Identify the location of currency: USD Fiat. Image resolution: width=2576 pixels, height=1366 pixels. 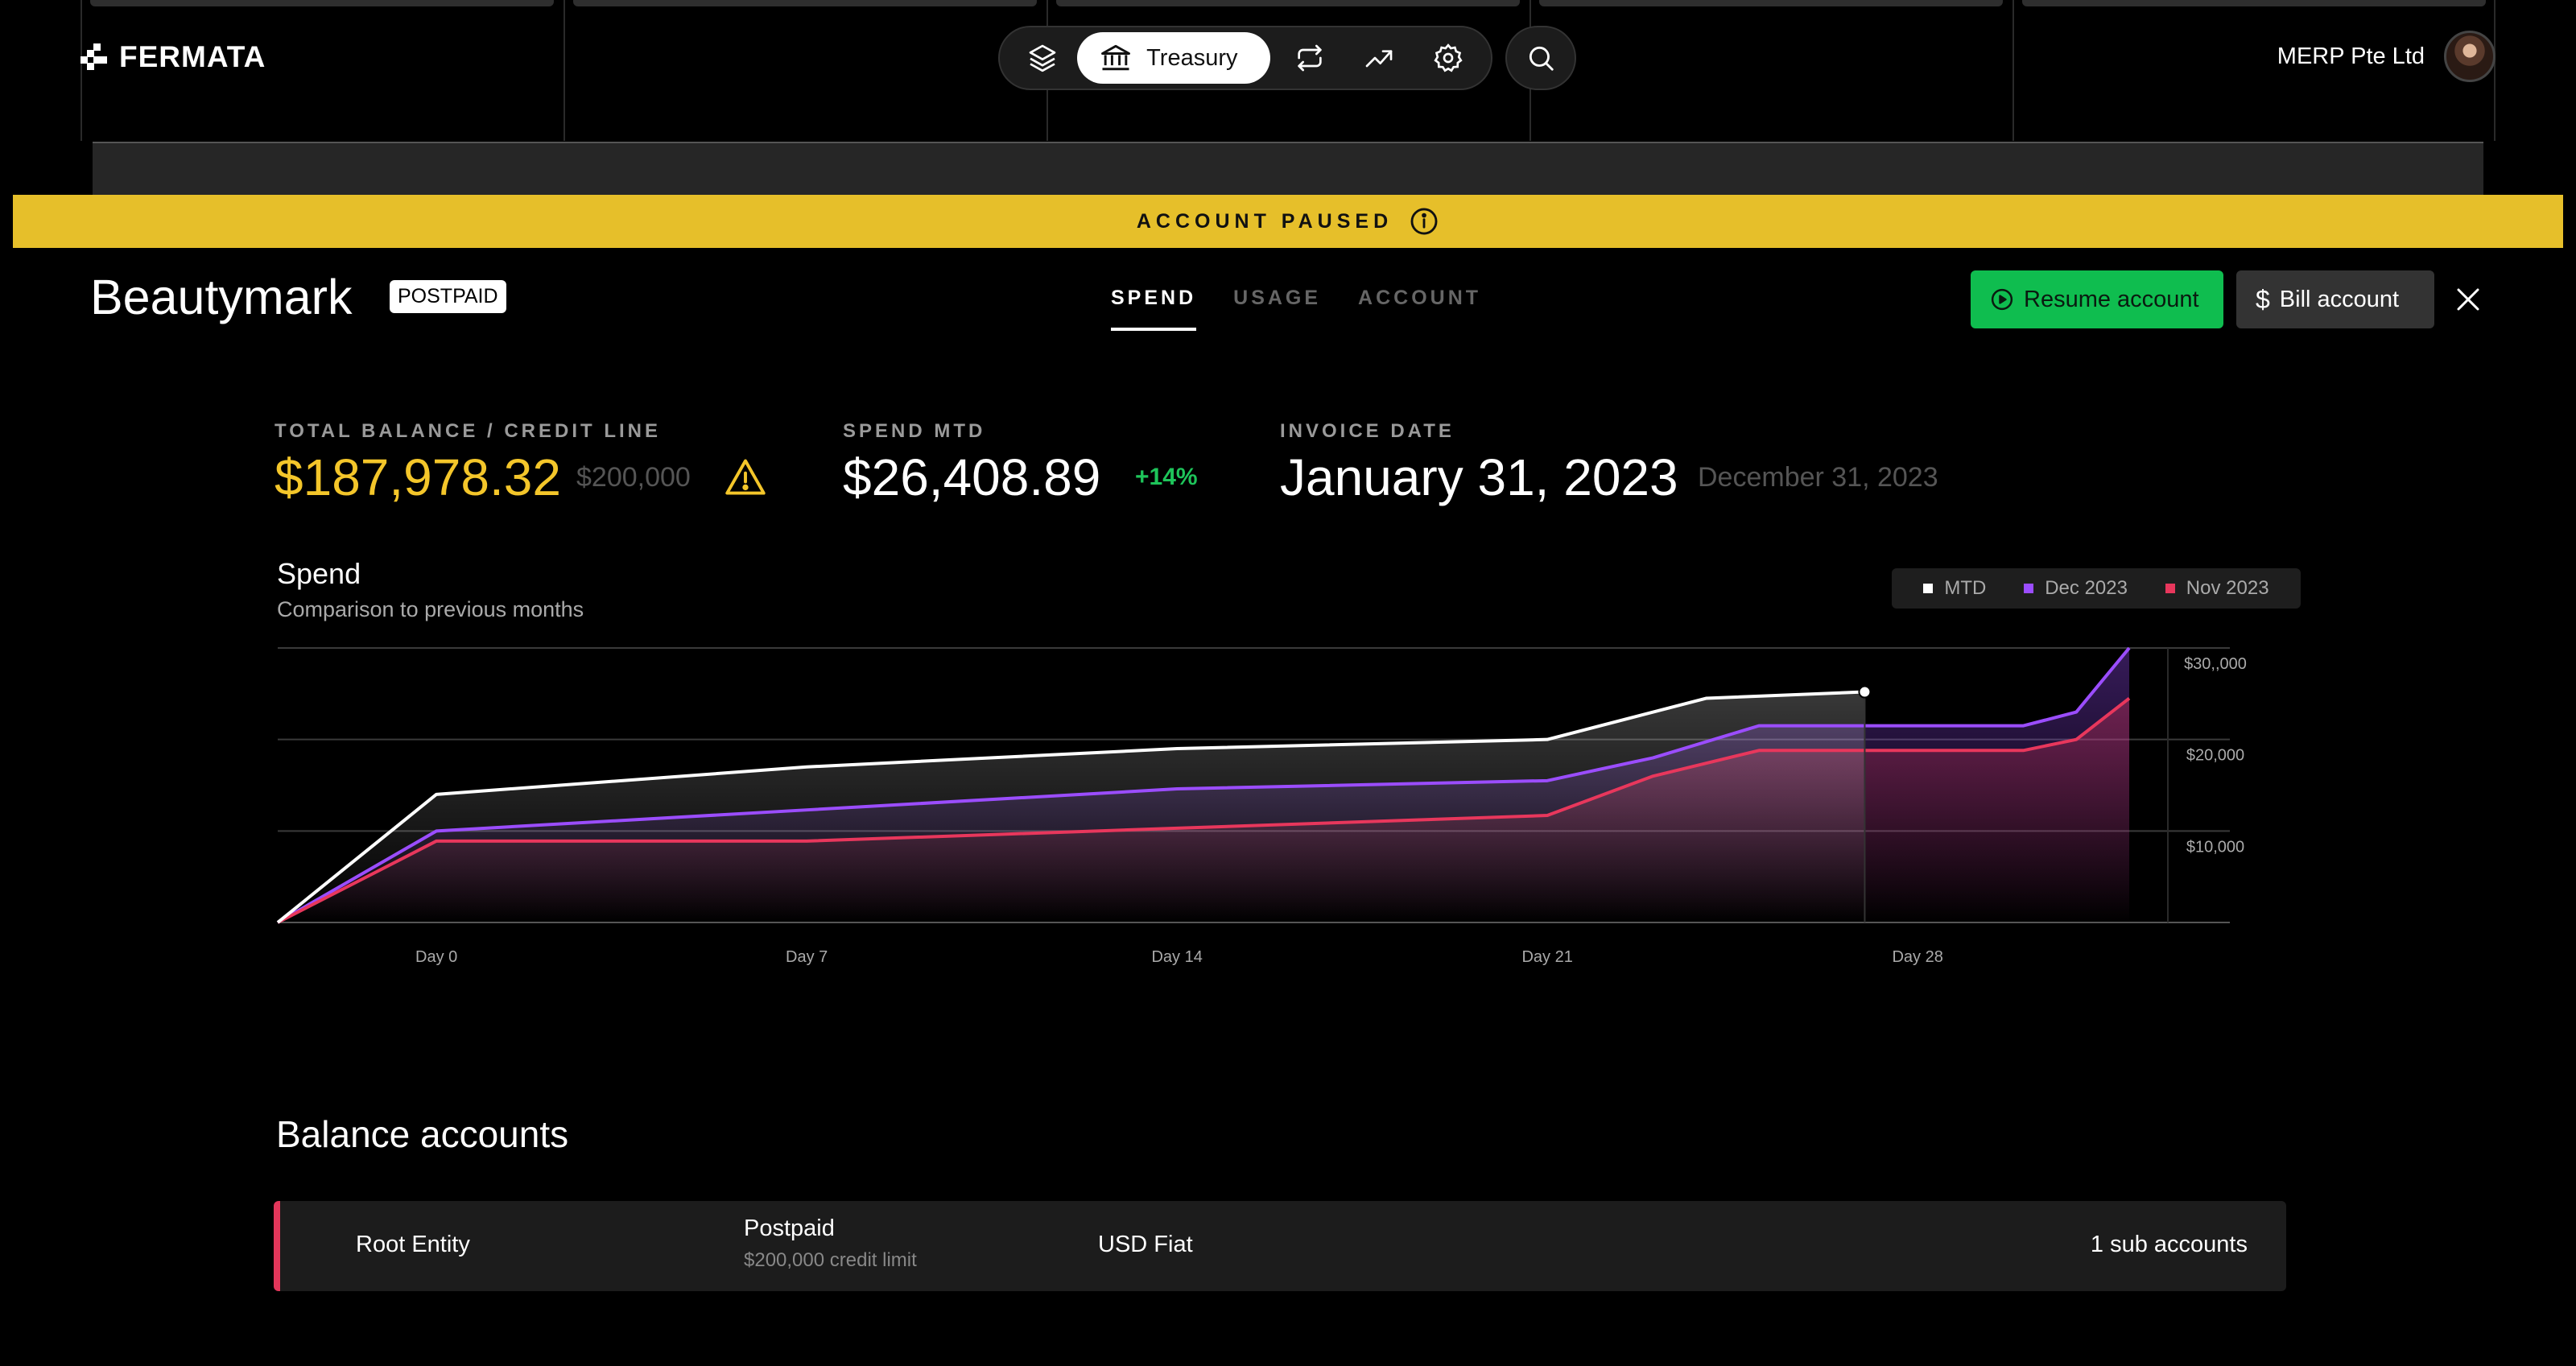
(1145, 1244).